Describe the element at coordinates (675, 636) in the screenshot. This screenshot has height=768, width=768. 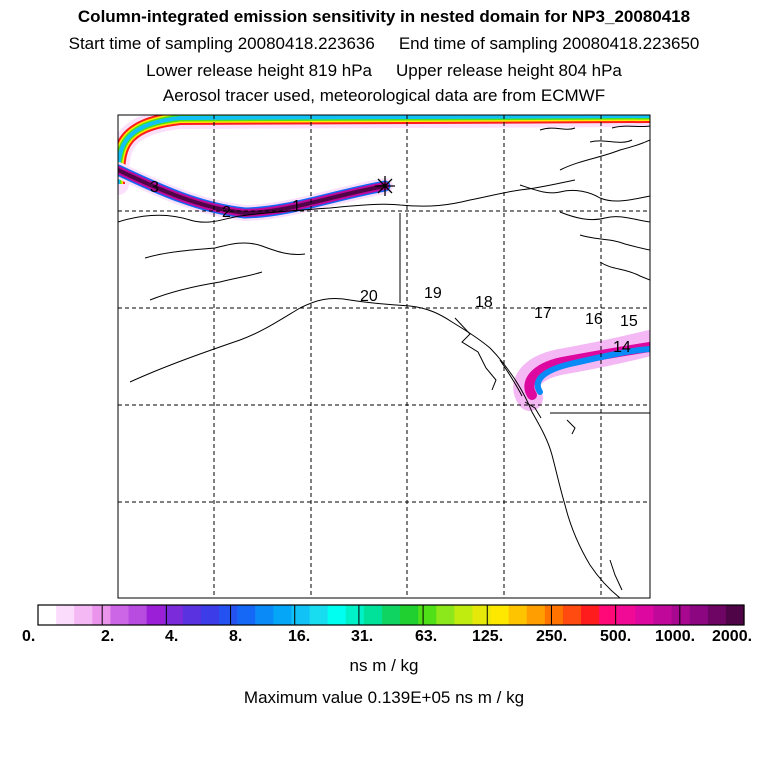
I see `colorbar-tick: 1000.` at that location.